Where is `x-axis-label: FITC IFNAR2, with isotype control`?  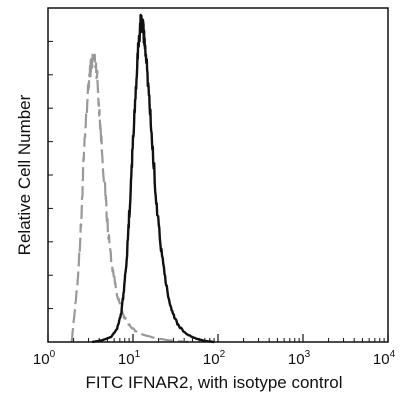
x-axis-label: FITC IFNAR2, with isotype control is located at coordinates (214, 382).